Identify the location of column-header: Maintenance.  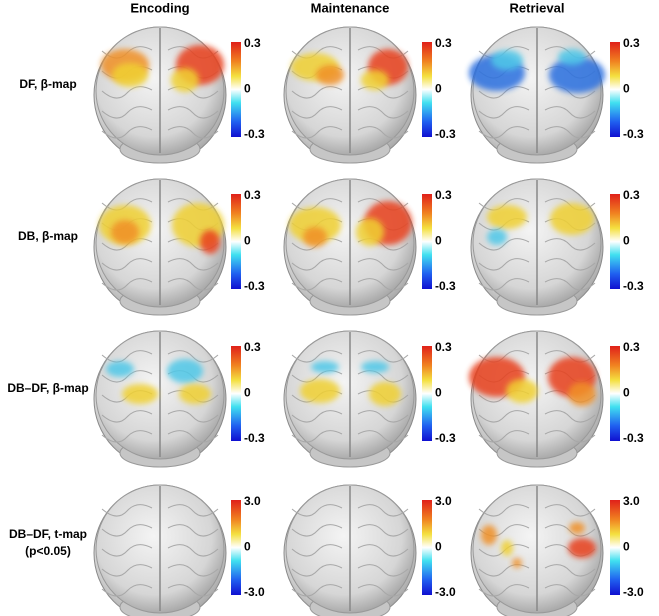
(350, 7).